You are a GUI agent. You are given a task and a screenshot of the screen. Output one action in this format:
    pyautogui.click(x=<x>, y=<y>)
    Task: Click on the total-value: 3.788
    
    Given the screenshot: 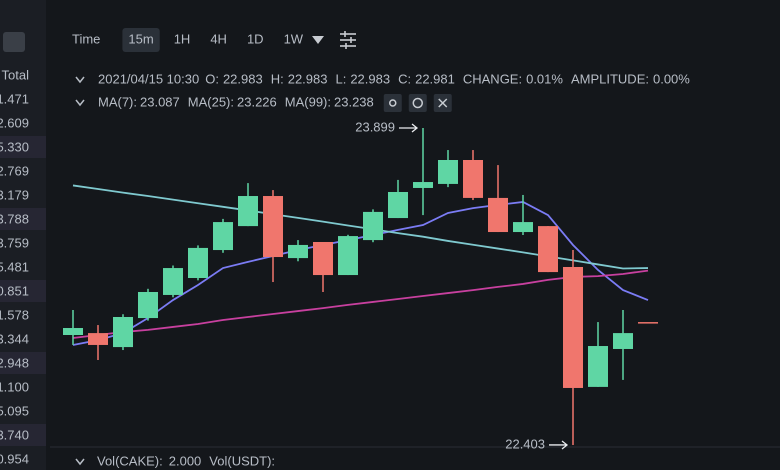 What is the action you would take?
    pyautogui.click(x=14, y=218)
    